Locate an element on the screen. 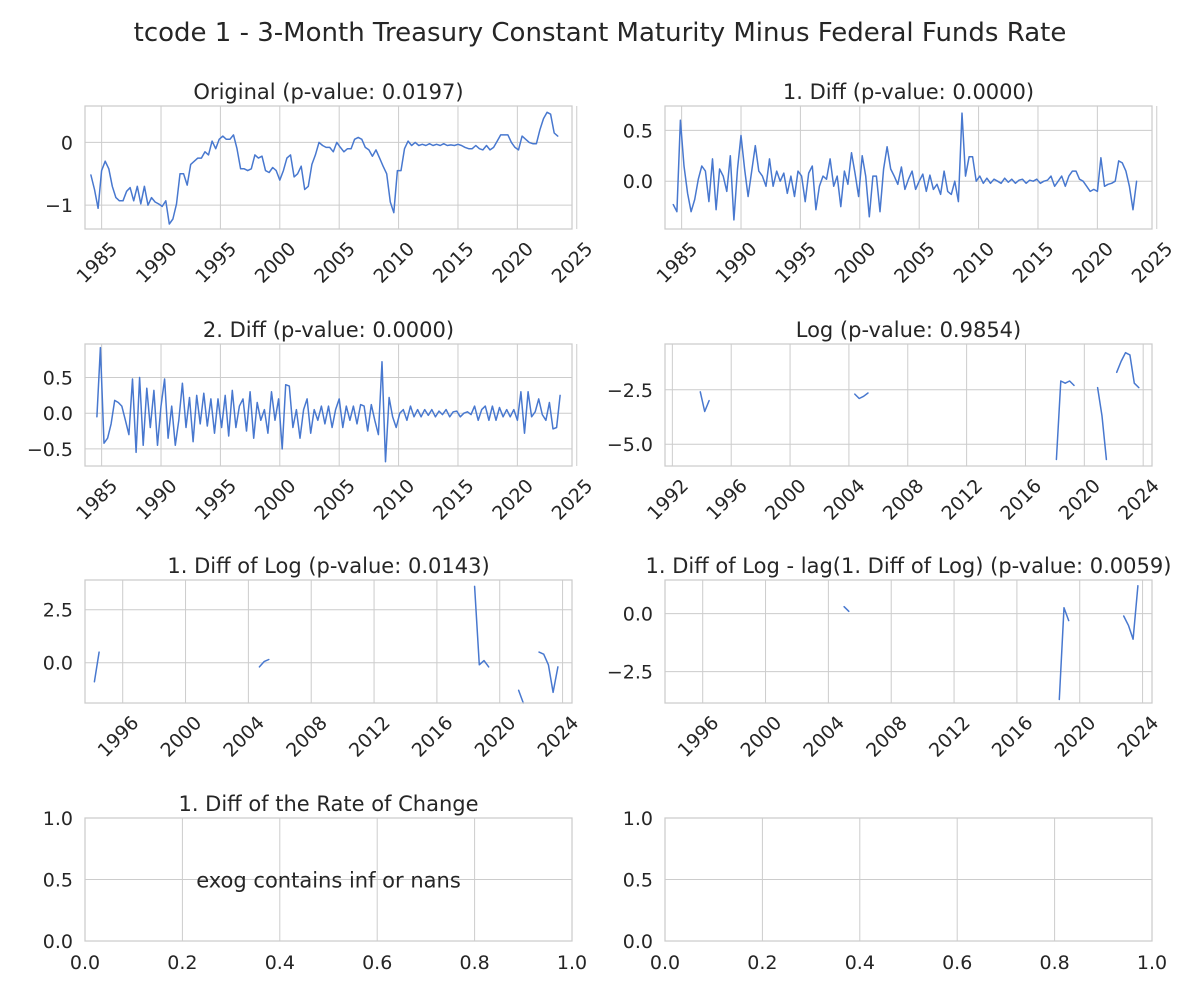 This screenshot has height=1000, width=1200. subplot-title: 1. Diff of the Rate of Change is located at coordinates (328, 804).